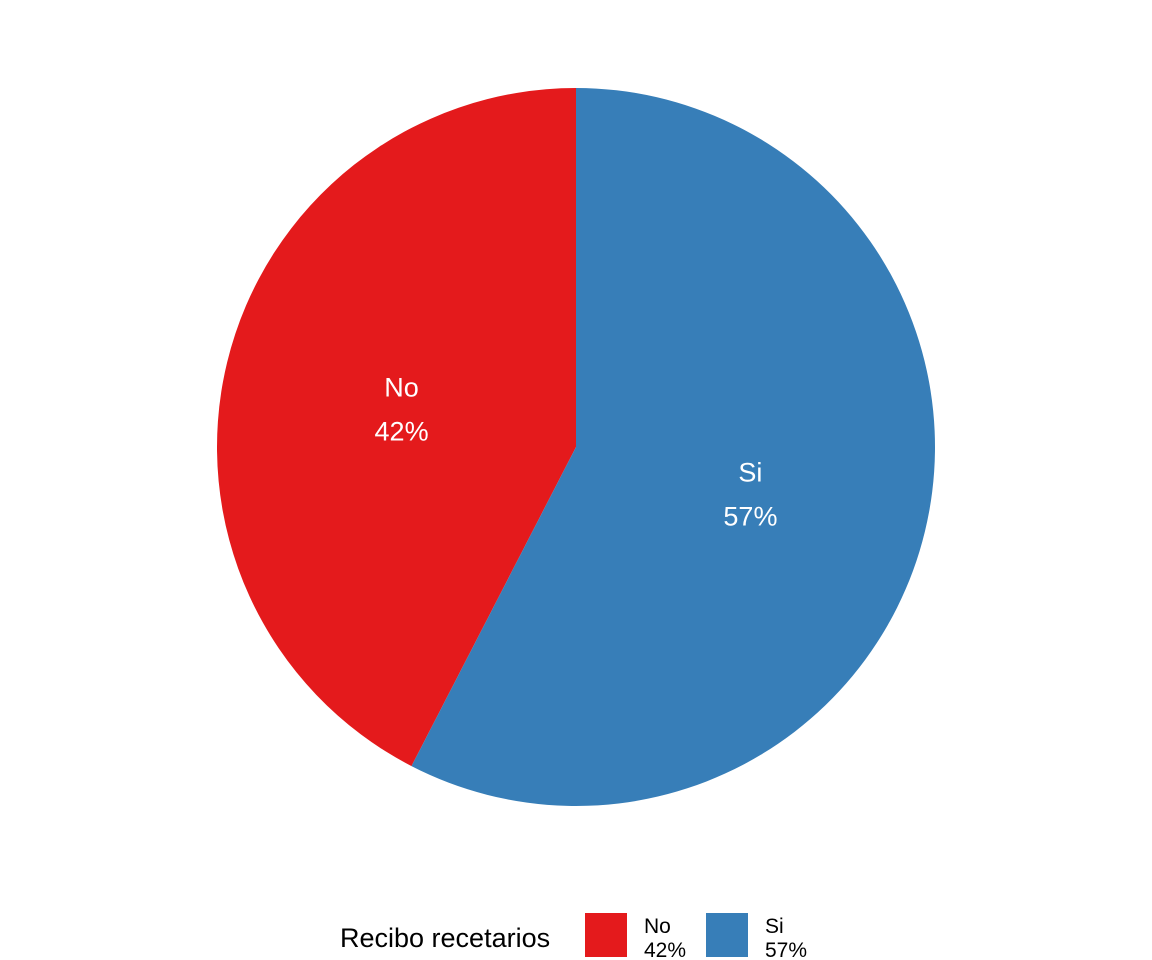 The height and width of the screenshot is (960, 1152). I want to click on legend-key-si, so click(727, 935).